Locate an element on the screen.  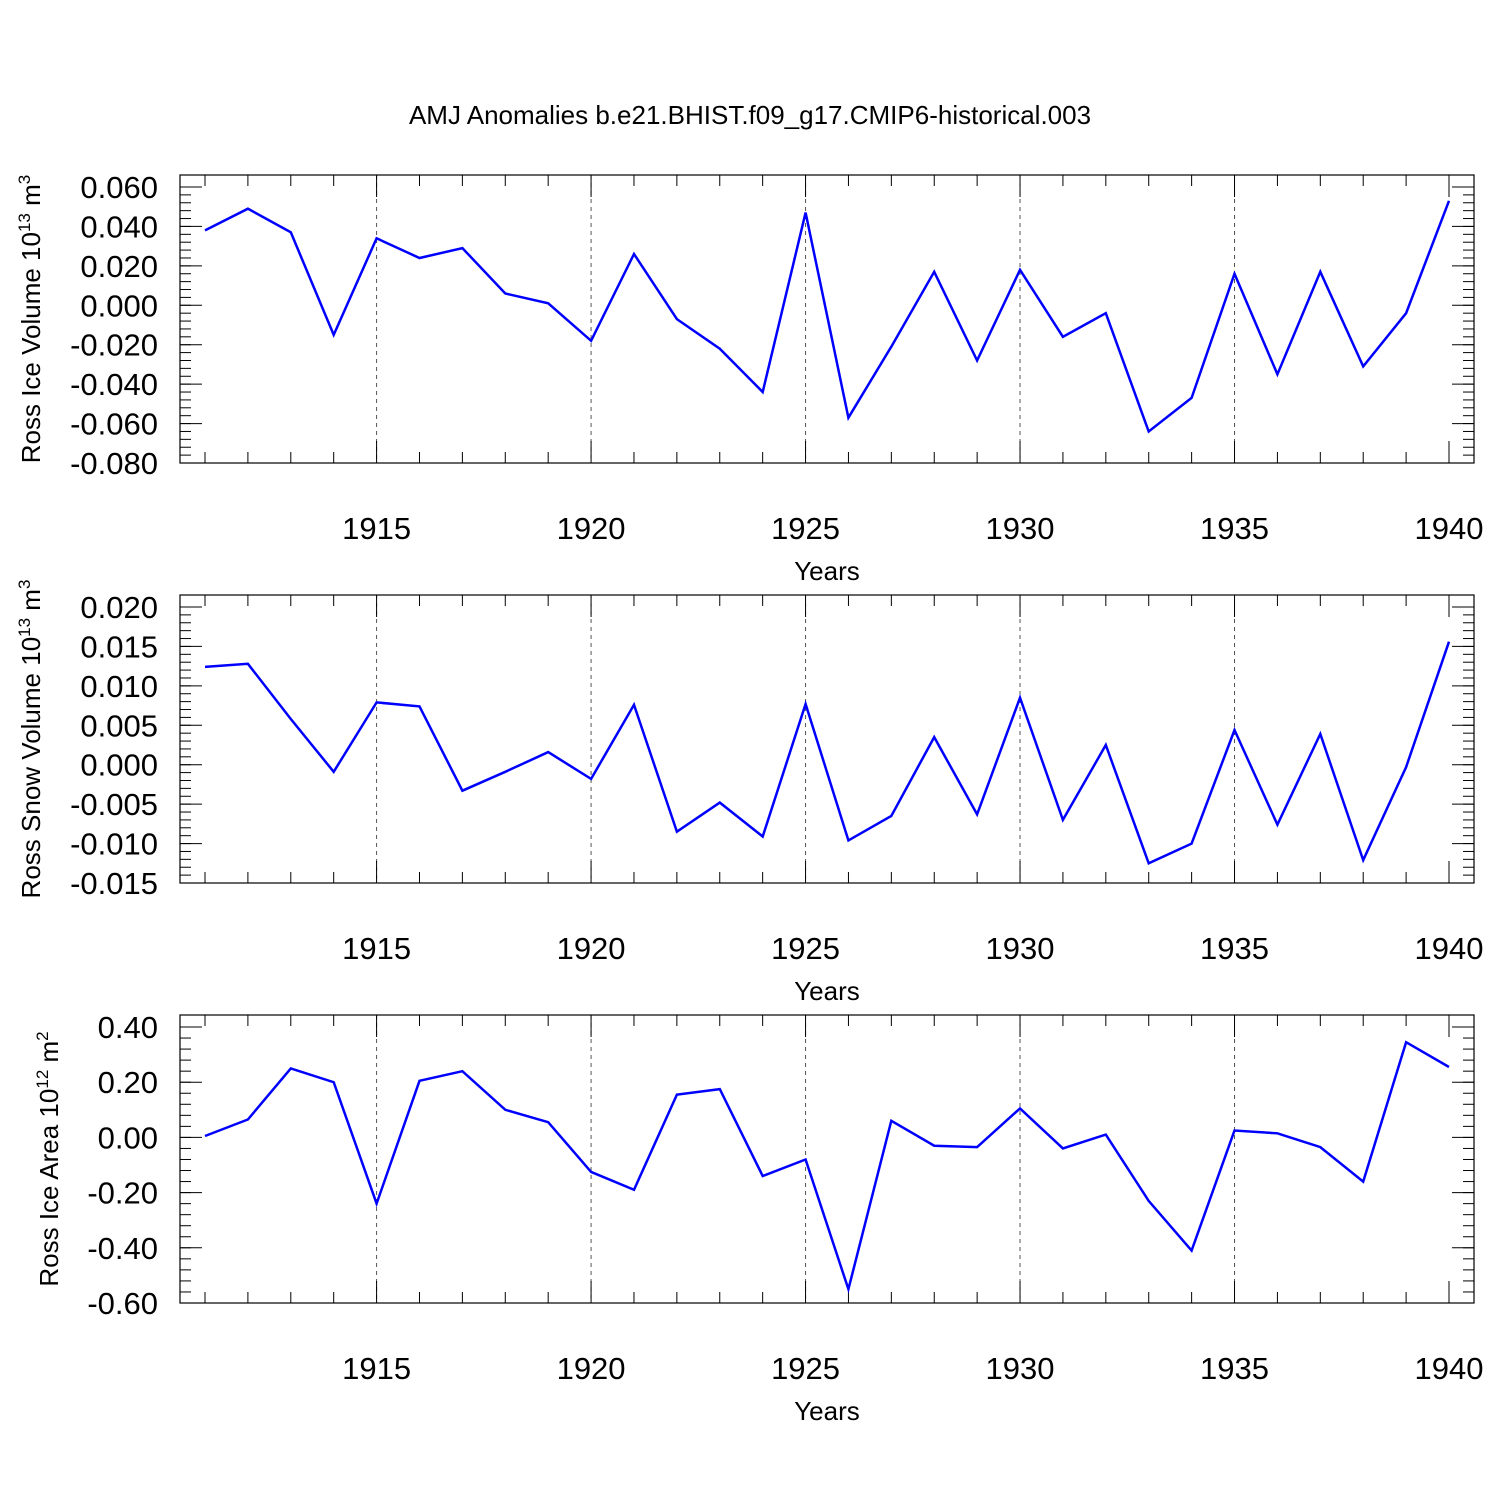
y-tick-label: 0.40 is located at coordinates (128, 1027).